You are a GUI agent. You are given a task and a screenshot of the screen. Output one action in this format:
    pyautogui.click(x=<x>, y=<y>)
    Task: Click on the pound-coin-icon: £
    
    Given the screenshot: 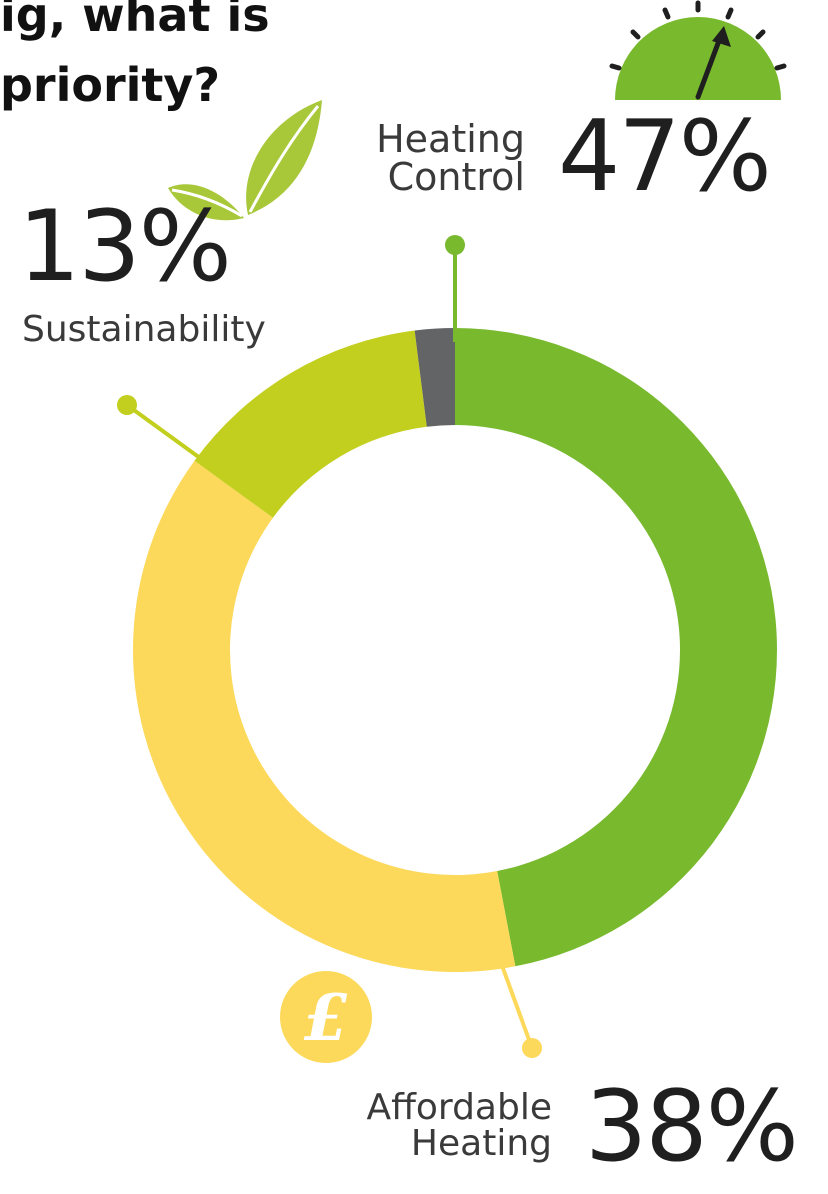 What is the action you would take?
    pyautogui.click(x=326, y=1017)
    